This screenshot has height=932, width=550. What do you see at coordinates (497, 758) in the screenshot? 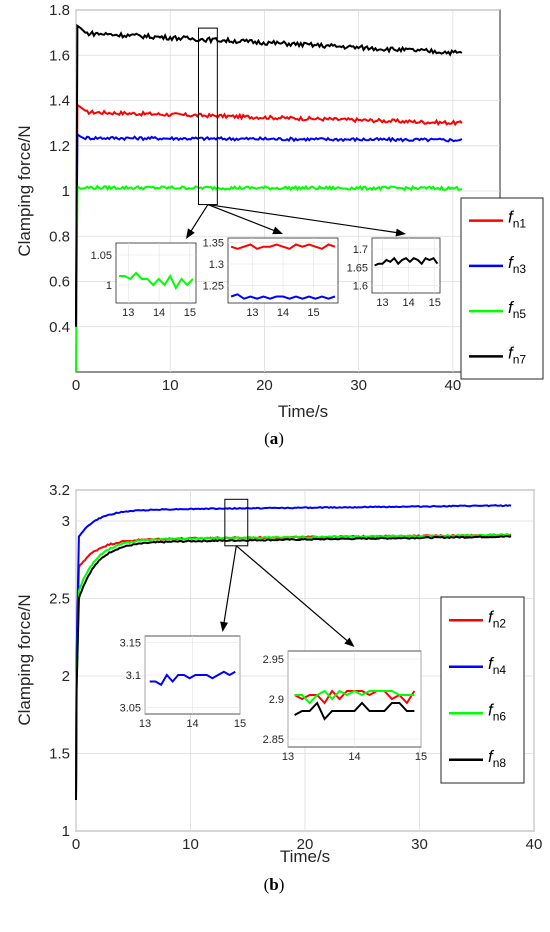
I see `legend-label-n8: fn8` at bounding box center [497, 758].